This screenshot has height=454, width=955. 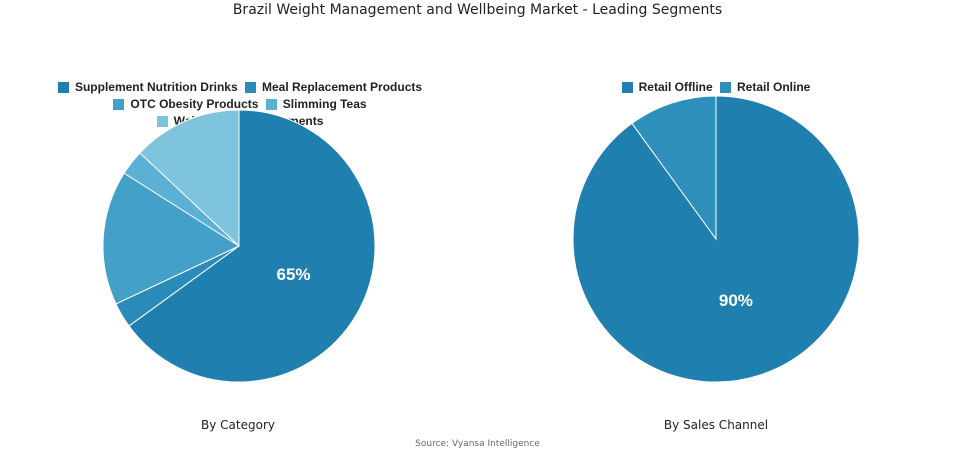 What do you see at coordinates (716, 425) in the screenshot?
I see `subtitle-channel: By Sales Channel` at bounding box center [716, 425].